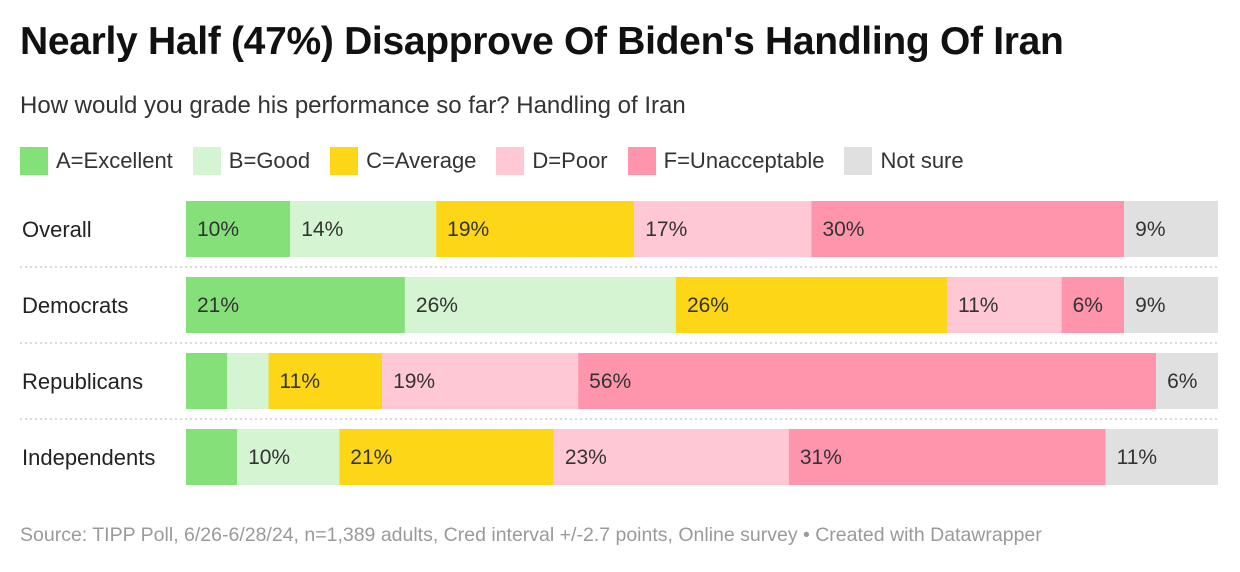 This screenshot has width=1240, height=572. Describe the element at coordinates (1171, 305) in the screenshot. I see `bar-democrats-not-sure` at that location.